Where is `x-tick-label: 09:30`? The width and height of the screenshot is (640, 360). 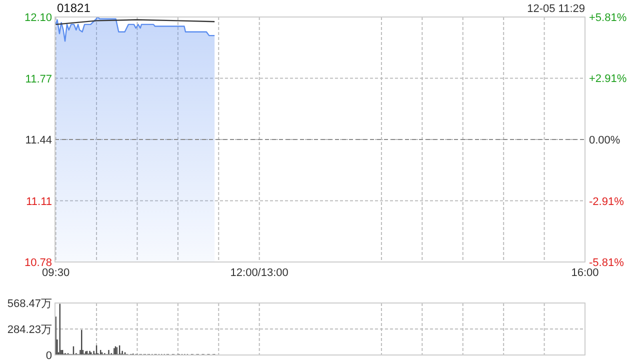 x-tick-label: 09:30 is located at coordinates (56, 273).